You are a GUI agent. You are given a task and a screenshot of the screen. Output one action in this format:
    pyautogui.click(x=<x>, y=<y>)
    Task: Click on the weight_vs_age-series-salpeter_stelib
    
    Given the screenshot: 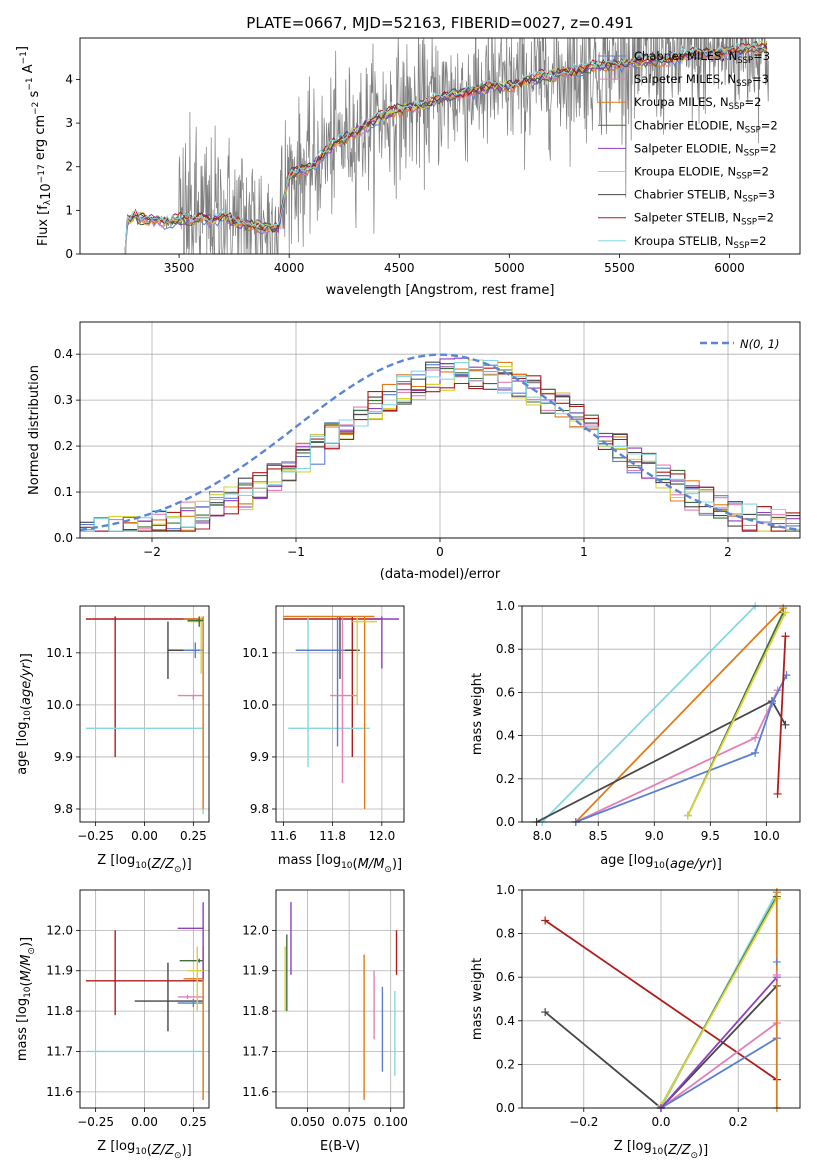 What is the action you would take?
    pyautogui.click(x=781, y=715)
    